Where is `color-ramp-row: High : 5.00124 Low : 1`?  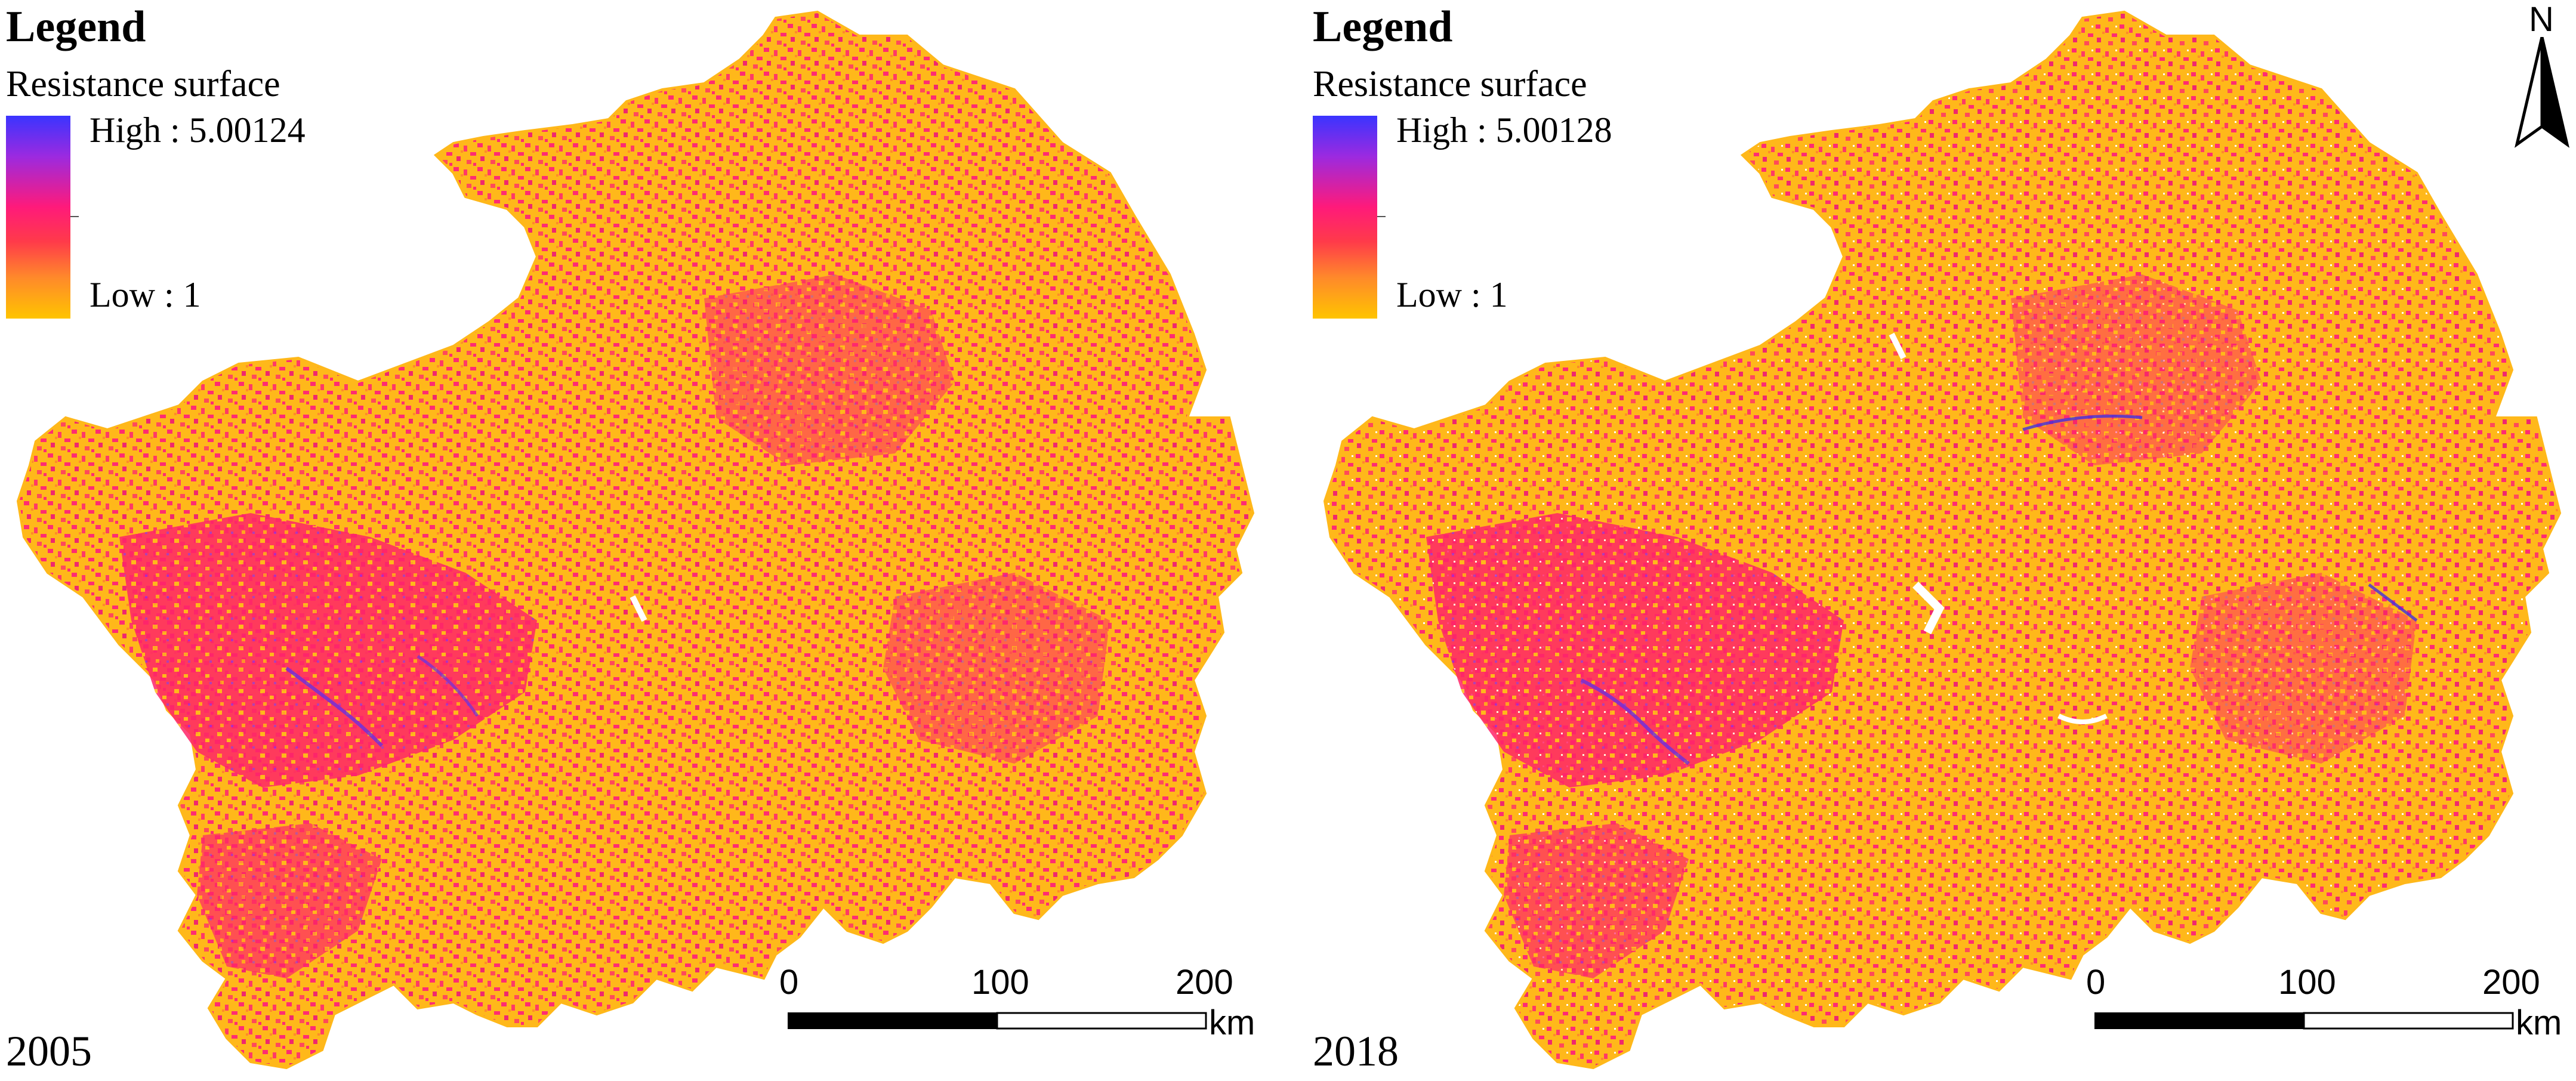
color-ramp-row: High : 5.00124 Low : 1 is located at coordinates (185, 215).